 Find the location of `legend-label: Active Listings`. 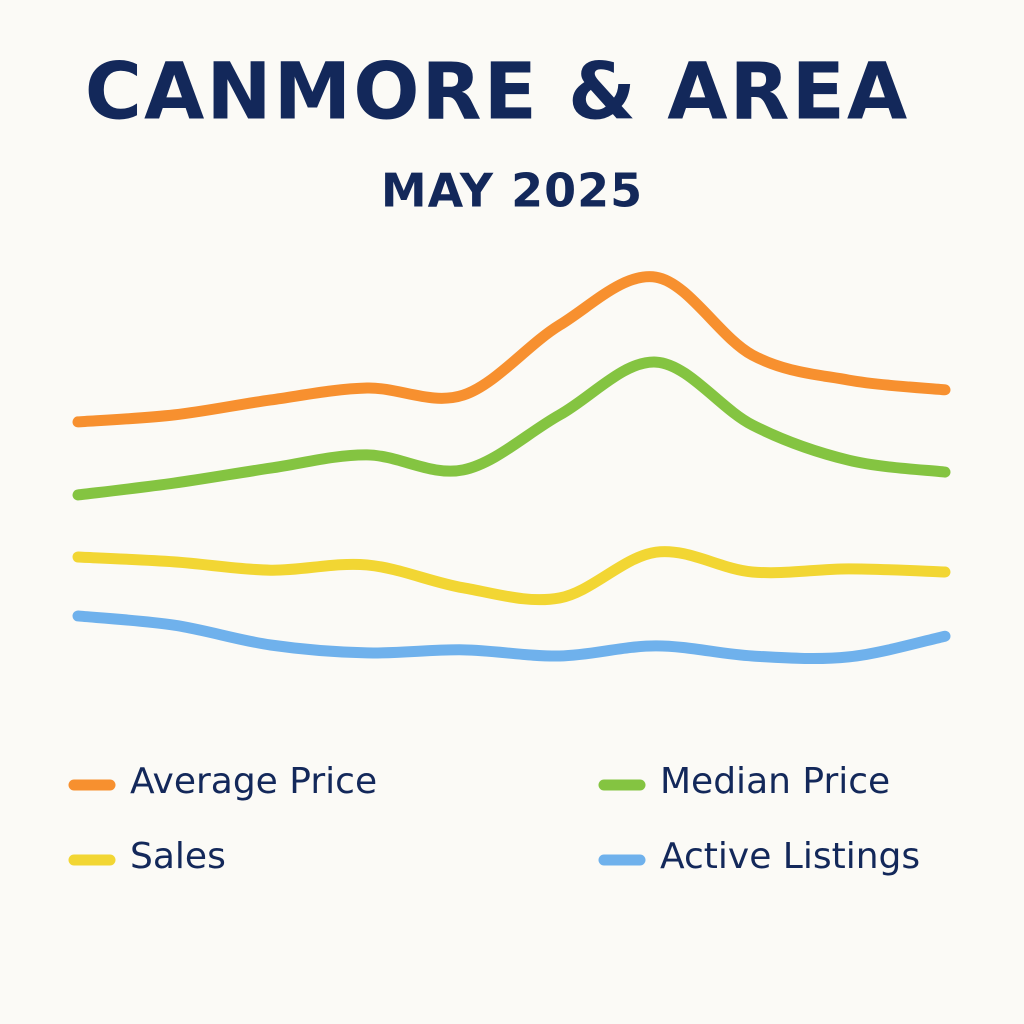

legend-label: Active Listings is located at coordinates (790, 856).